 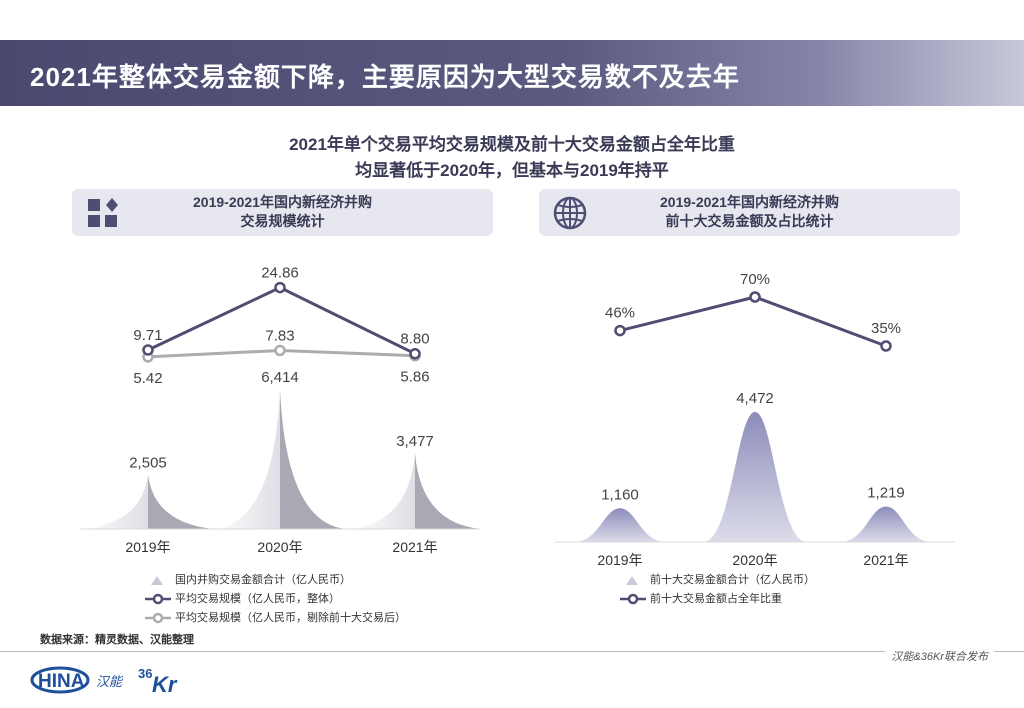 What do you see at coordinates (103, 212) in the screenshot?
I see `grid-diamond-icon` at bounding box center [103, 212].